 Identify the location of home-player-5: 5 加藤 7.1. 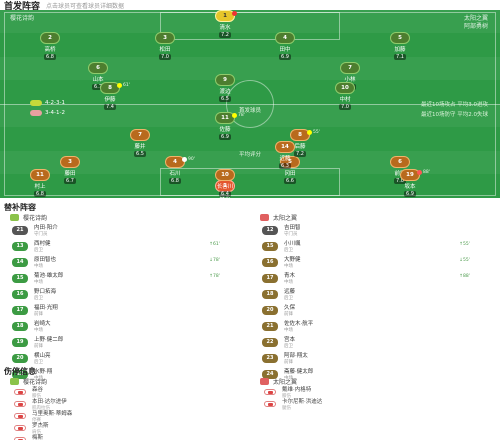
(400, 46).